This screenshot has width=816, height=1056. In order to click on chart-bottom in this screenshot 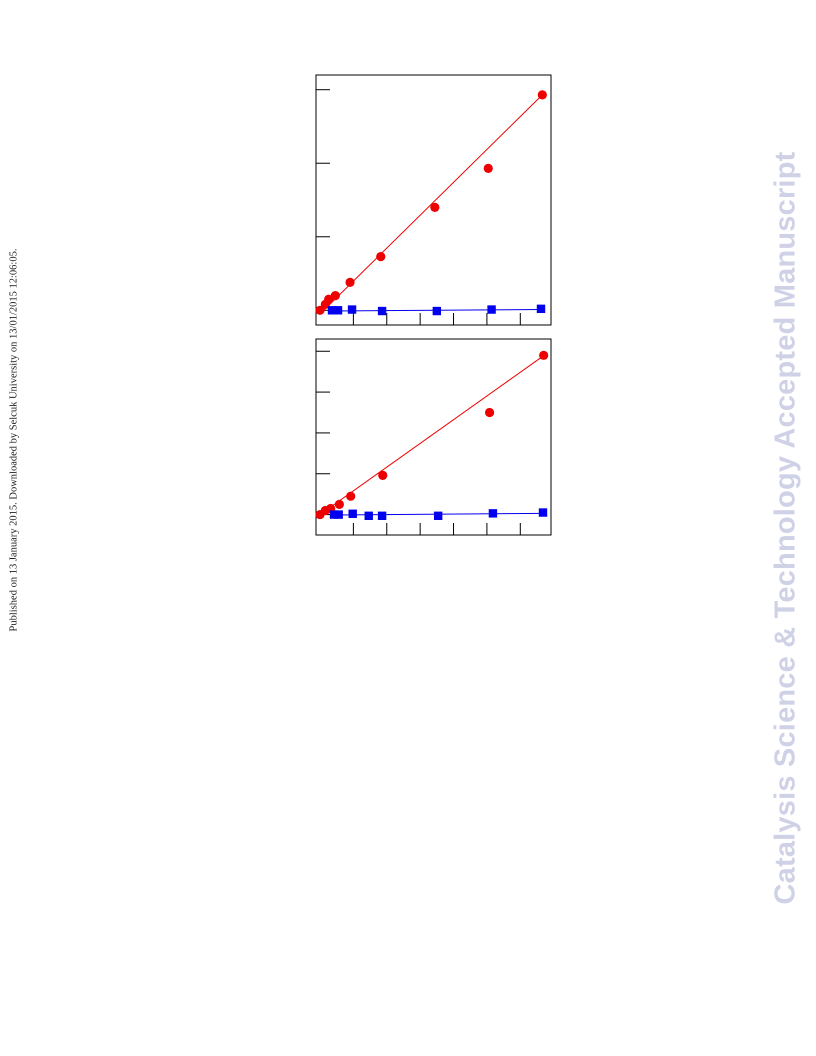, I will do `click(433, 437)`.